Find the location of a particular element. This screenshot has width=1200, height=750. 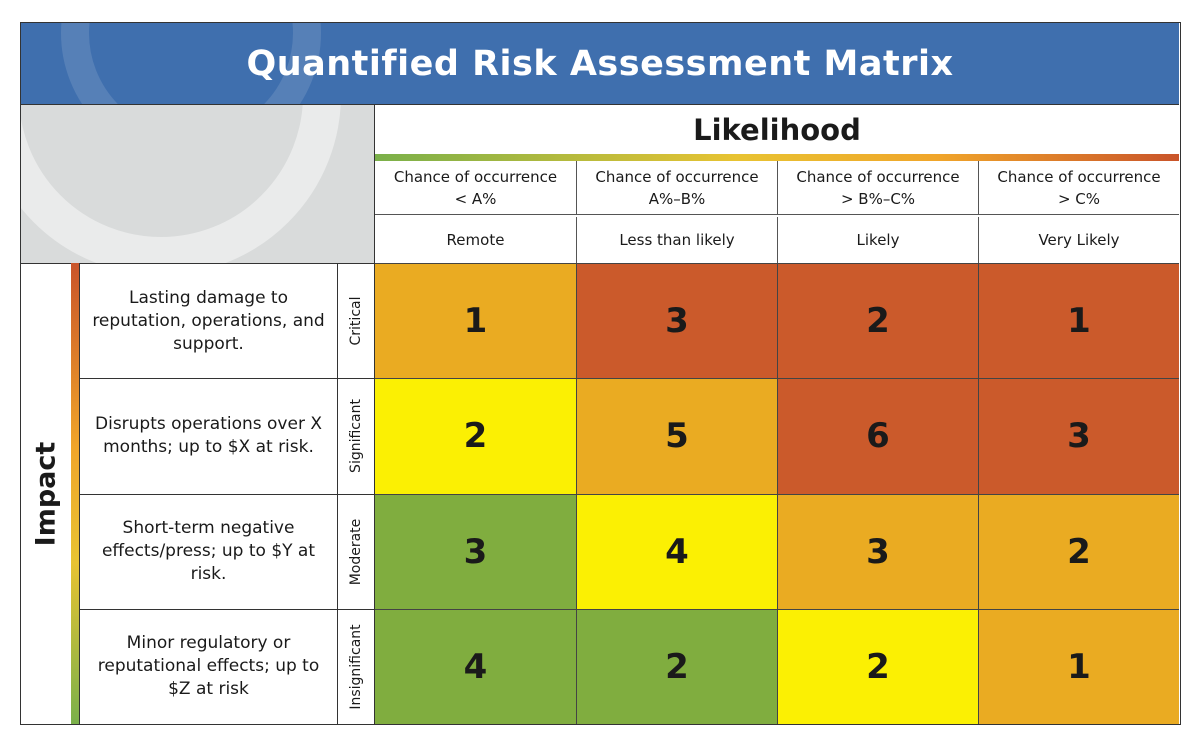

impact-axis: Impact is located at coordinates (46, 493).